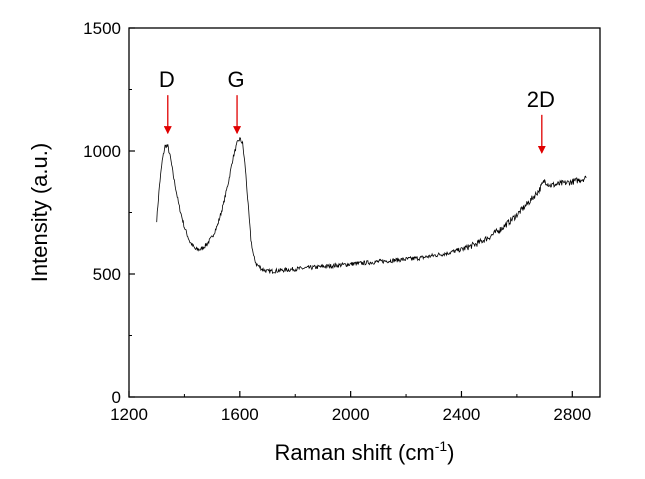 The height and width of the screenshot is (479, 645). What do you see at coordinates (441, 446) in the screenshot?
I see `x-axis-title-superscript: -1` at bounding box center [441, 446].